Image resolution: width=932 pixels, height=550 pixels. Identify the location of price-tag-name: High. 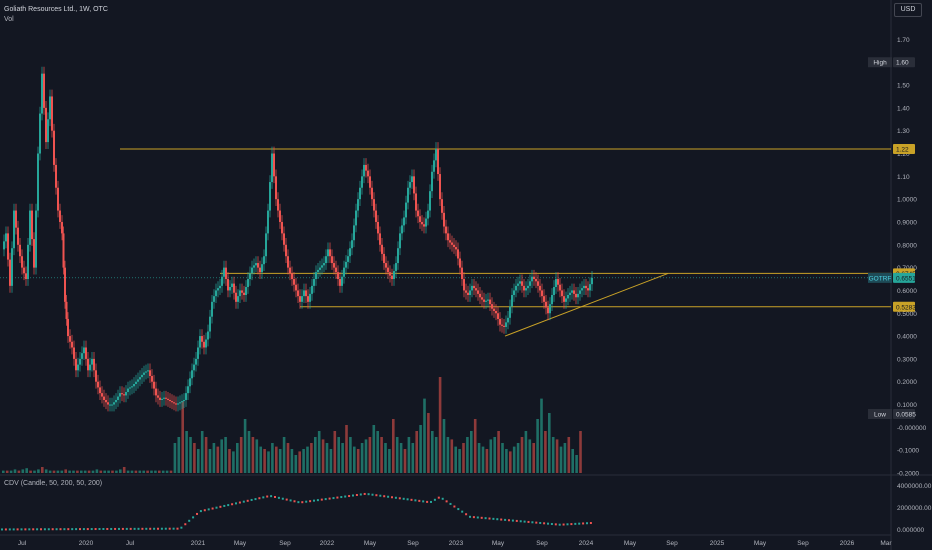
(880, 63).